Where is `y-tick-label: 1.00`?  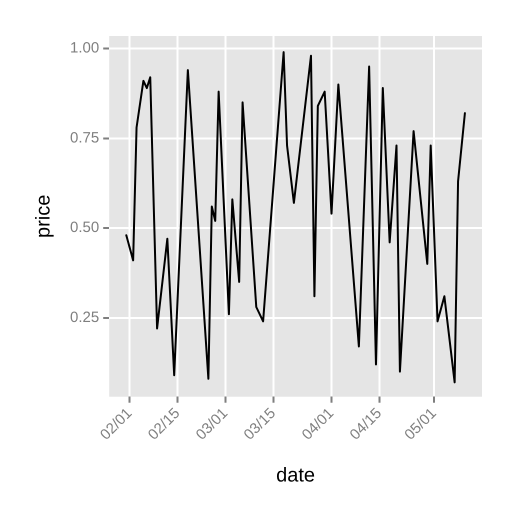
y-tick-label: 1.00 is located at coordinates (85, 48).